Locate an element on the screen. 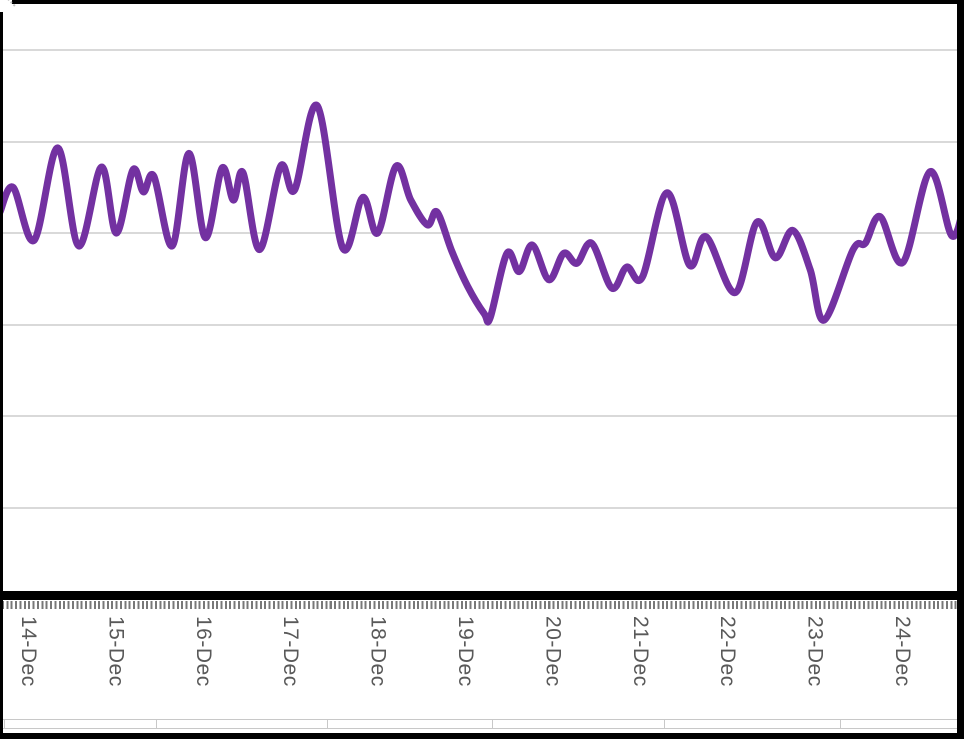  chart-border-bottom is located at coordinates (482, 736).